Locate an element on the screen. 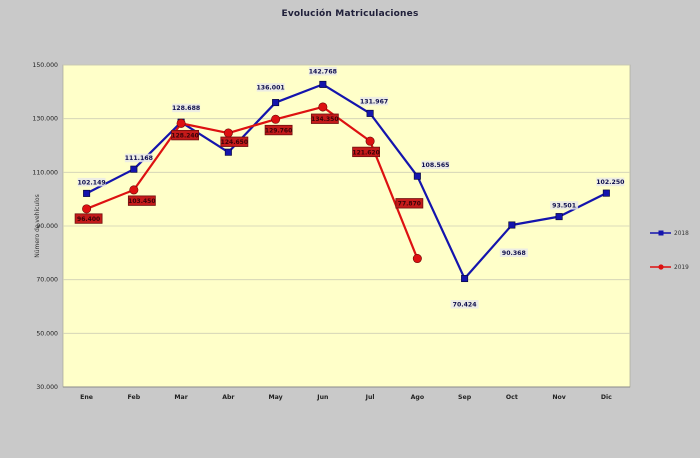 This screenshot has height=458, width=700. data-label: 129.760 is located at coordinates (278, 131).